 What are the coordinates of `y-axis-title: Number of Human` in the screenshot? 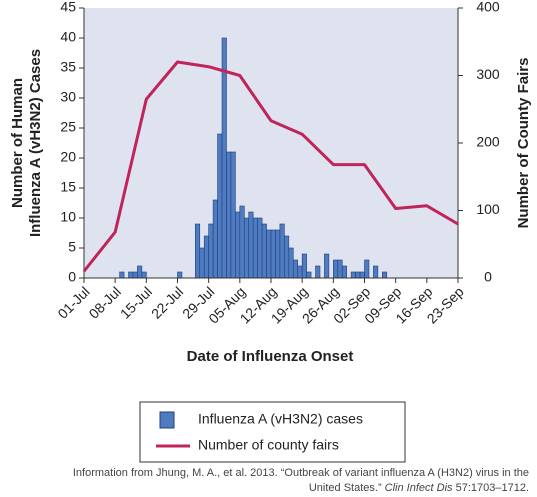 It's located at (17, 143).